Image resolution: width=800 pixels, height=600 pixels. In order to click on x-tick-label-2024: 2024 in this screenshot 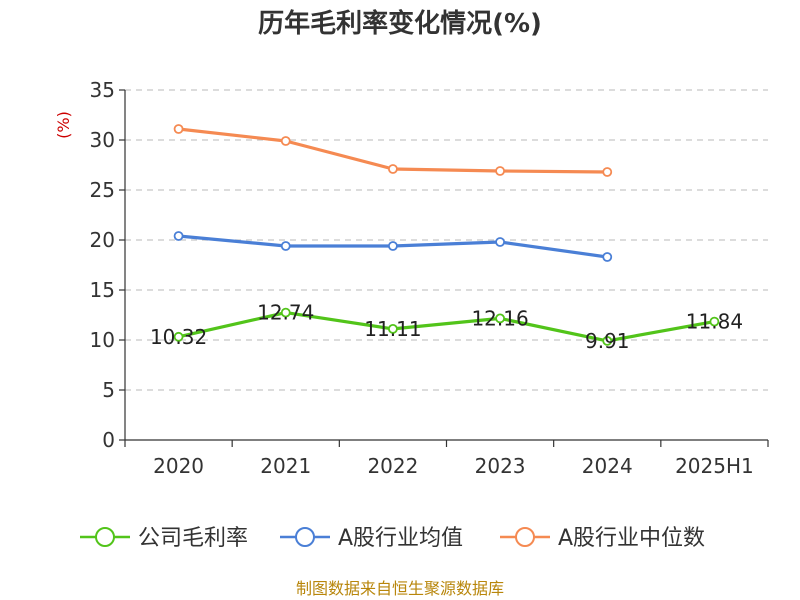, I will do `click(607, 466)`.